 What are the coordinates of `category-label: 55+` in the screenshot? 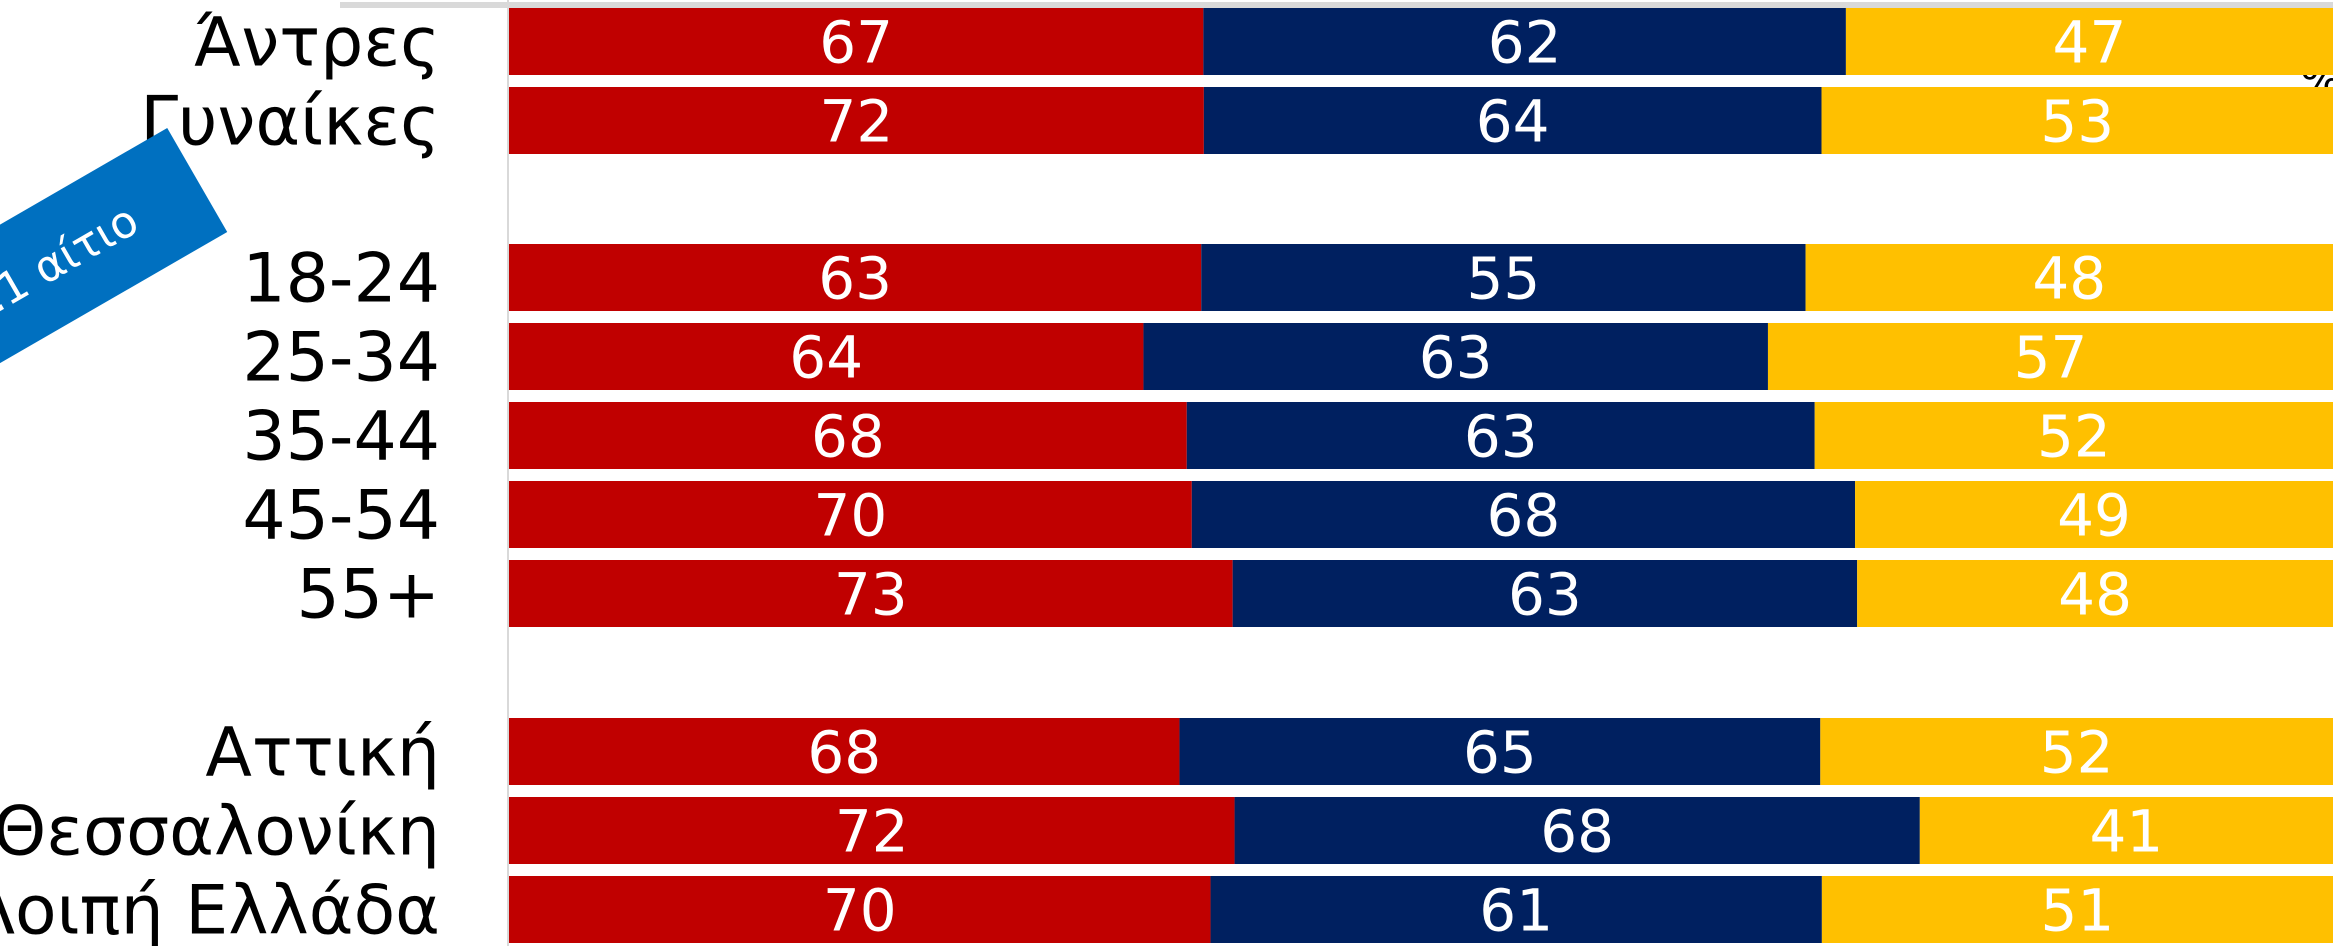 It's located at (368, 595).